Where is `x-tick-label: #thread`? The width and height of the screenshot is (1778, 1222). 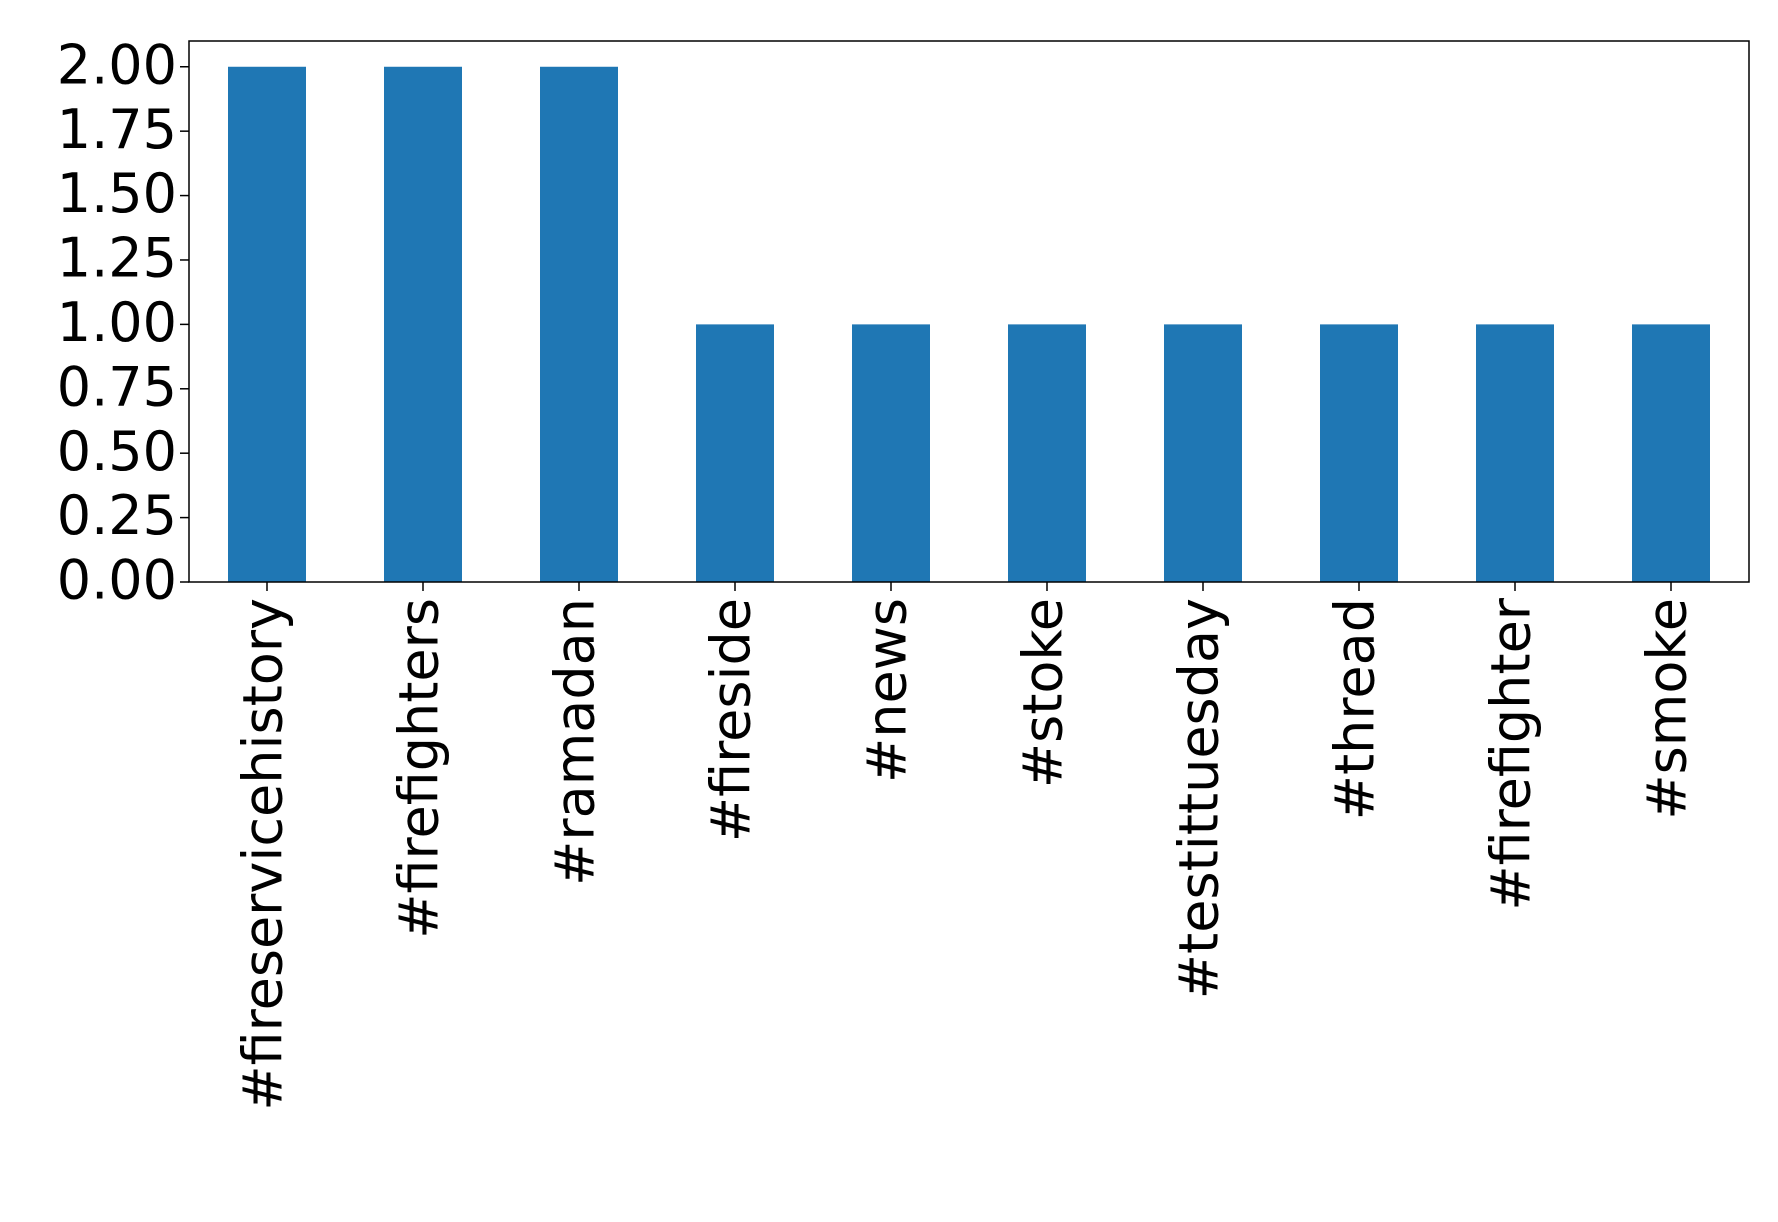
x-tick-label: #thread is located at coordinates (1355, 709).